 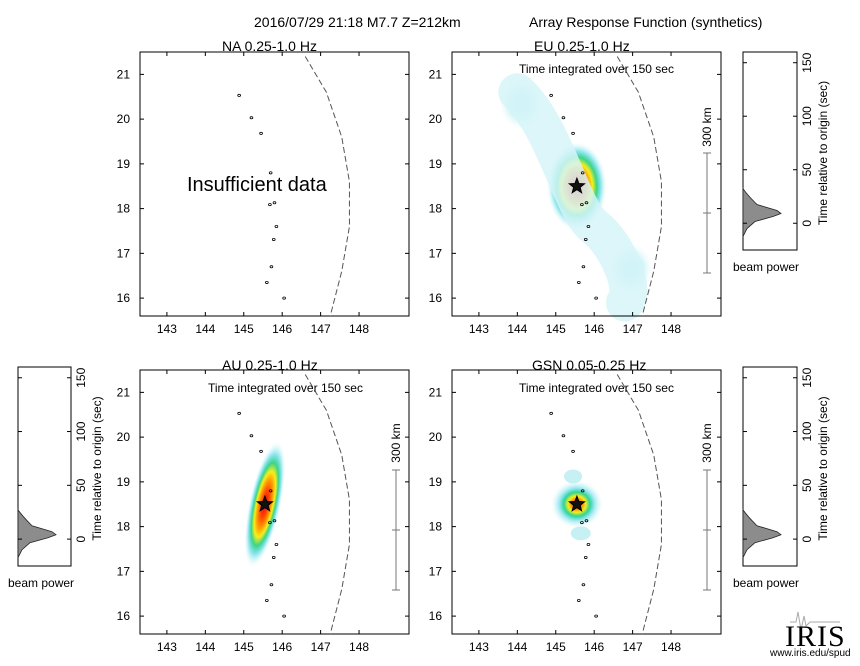 What do you see at coordinates (556, 329) in the screenshot?
I see `x-tick-label-eu: 145` at bounding box center [556, 329].